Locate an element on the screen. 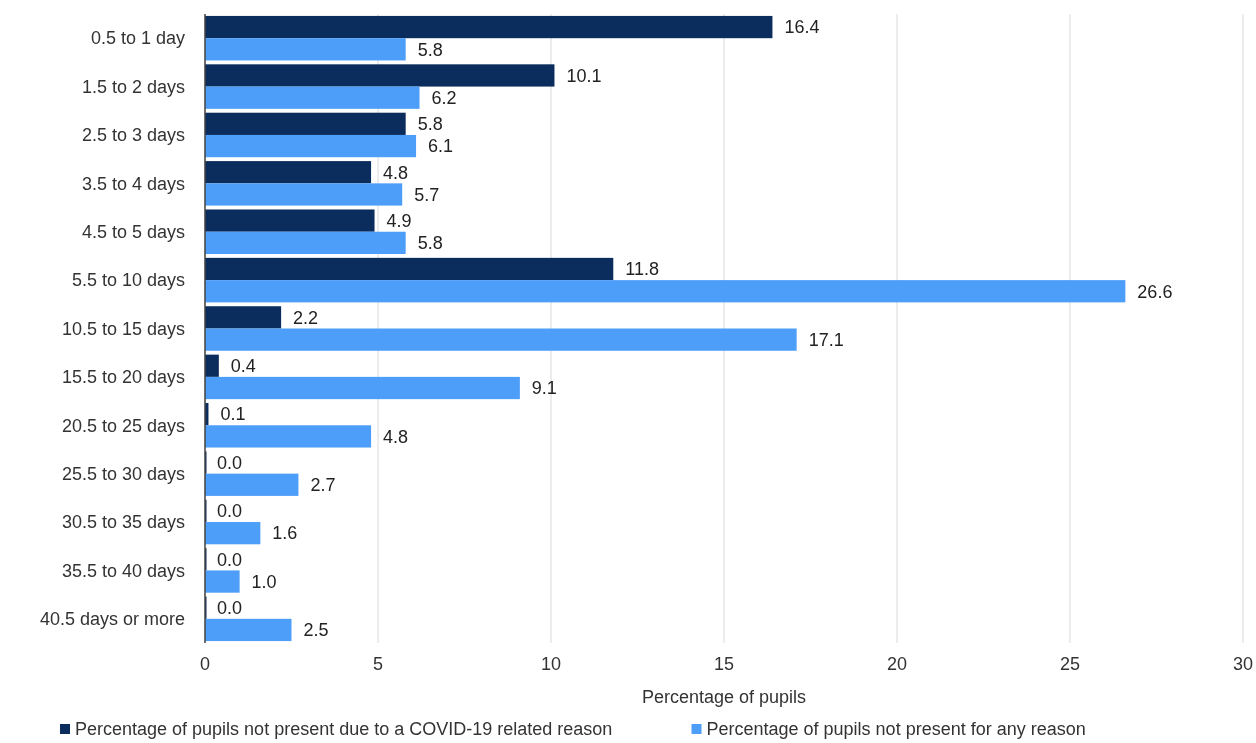  data-label: 17.1 is located at coordinates (826, 339).